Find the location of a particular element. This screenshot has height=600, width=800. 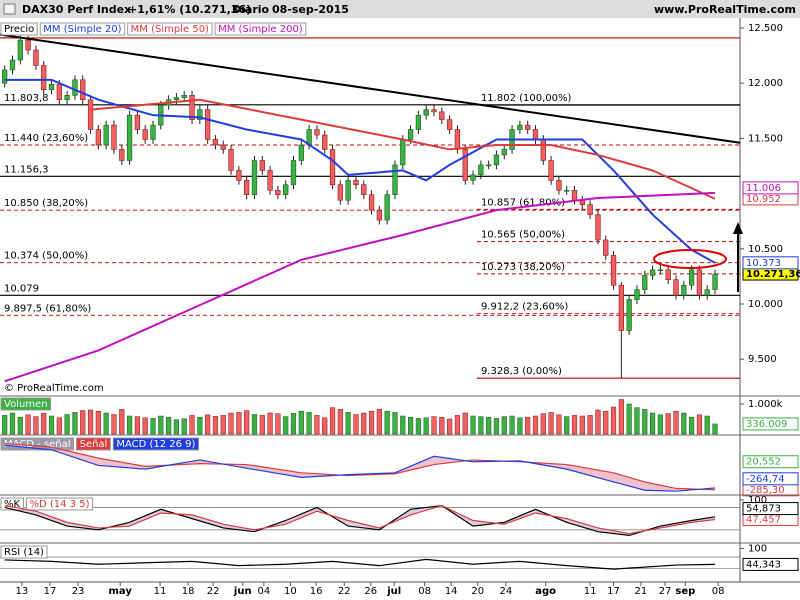

instrument-title: DAX30 Perf Index is located at coordinates (76, 9).